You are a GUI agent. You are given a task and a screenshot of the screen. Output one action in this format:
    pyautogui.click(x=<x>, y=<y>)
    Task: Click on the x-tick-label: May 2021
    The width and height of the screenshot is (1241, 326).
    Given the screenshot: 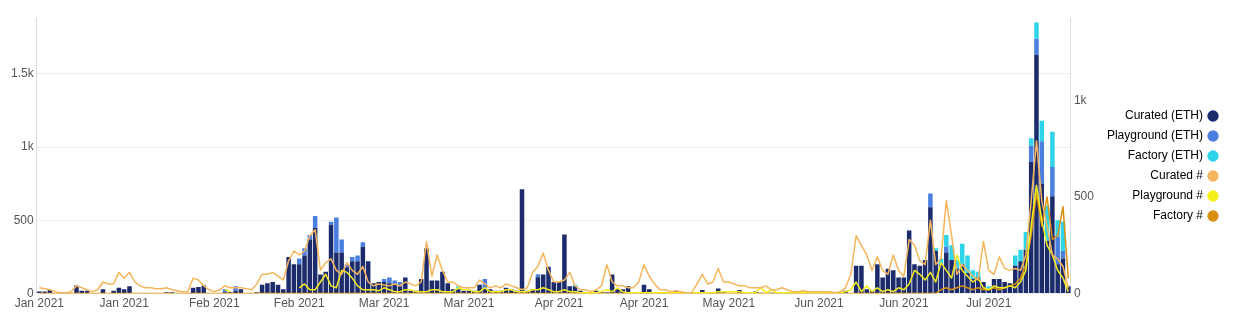 What is the action you would take?
    pyautogui.click(x=729, y=303)
    